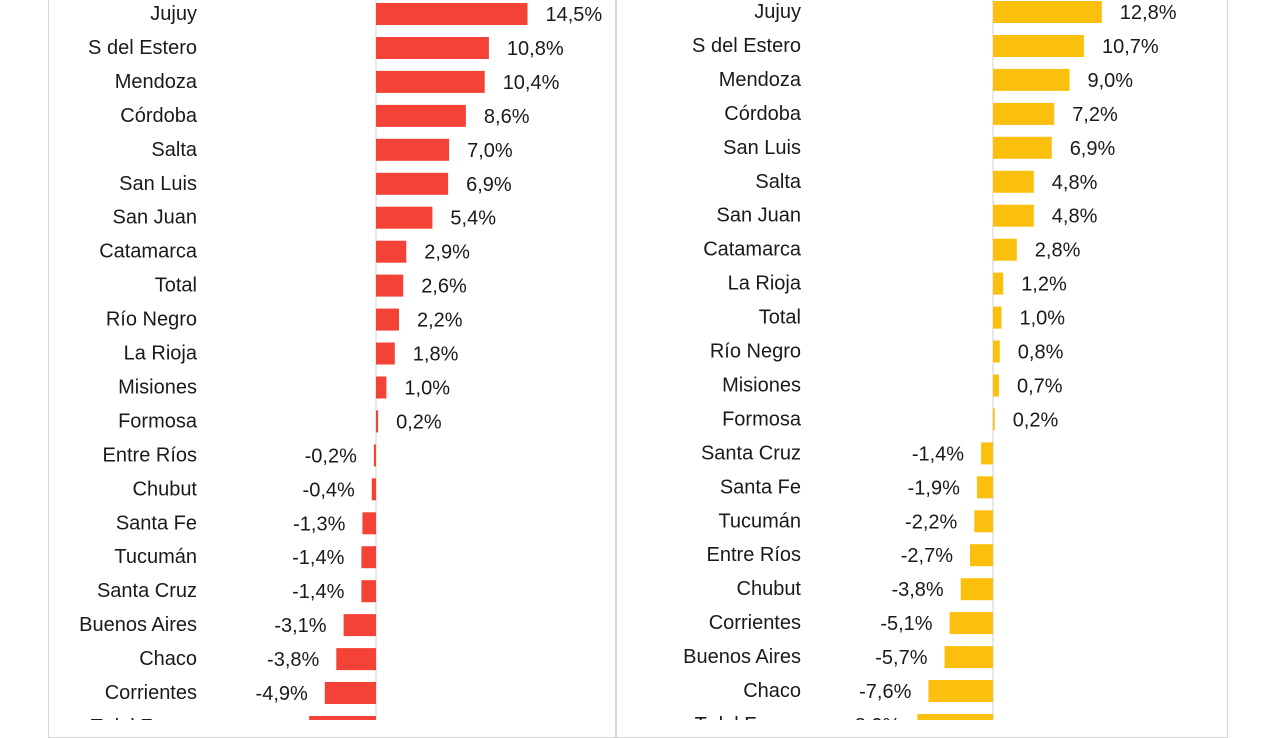  Describe the element at coordinates (440, 321) in the screenshot. I see `value-label: 2,2%` at that location.